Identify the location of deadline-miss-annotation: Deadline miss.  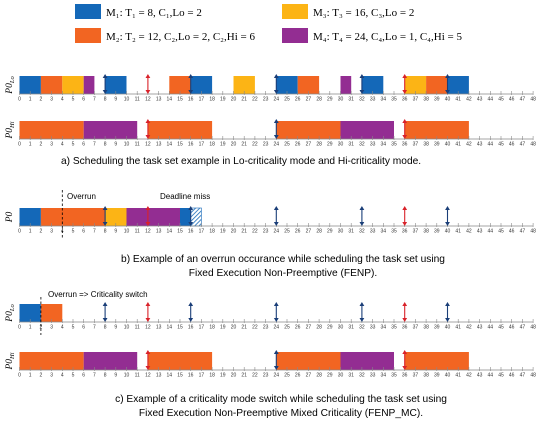
(185, 196).